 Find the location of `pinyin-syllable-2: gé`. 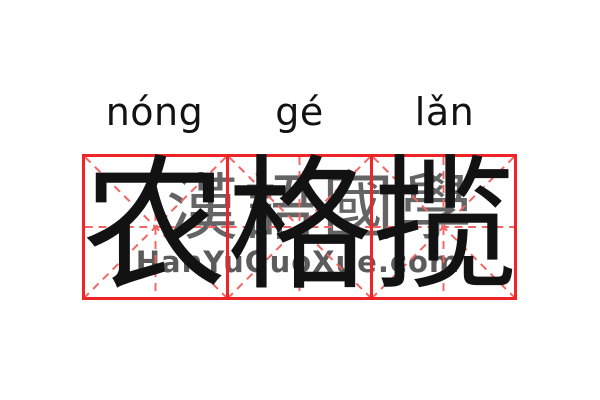

pinyin-syllable-2: gé is located at coordinates (299, 112).